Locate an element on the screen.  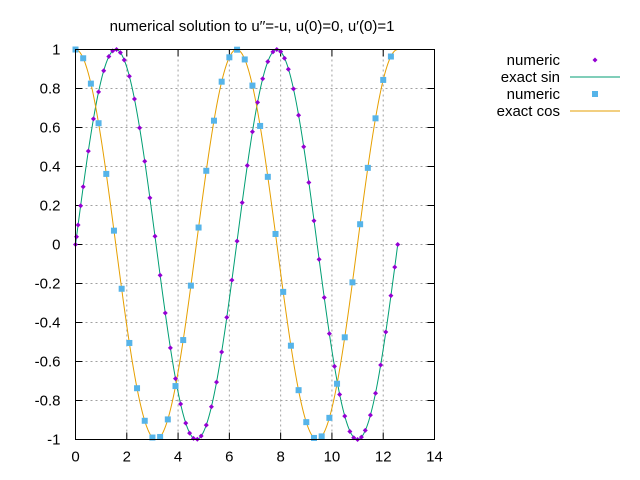
legend-swatch-diamond is located at coordinates (595, 60).